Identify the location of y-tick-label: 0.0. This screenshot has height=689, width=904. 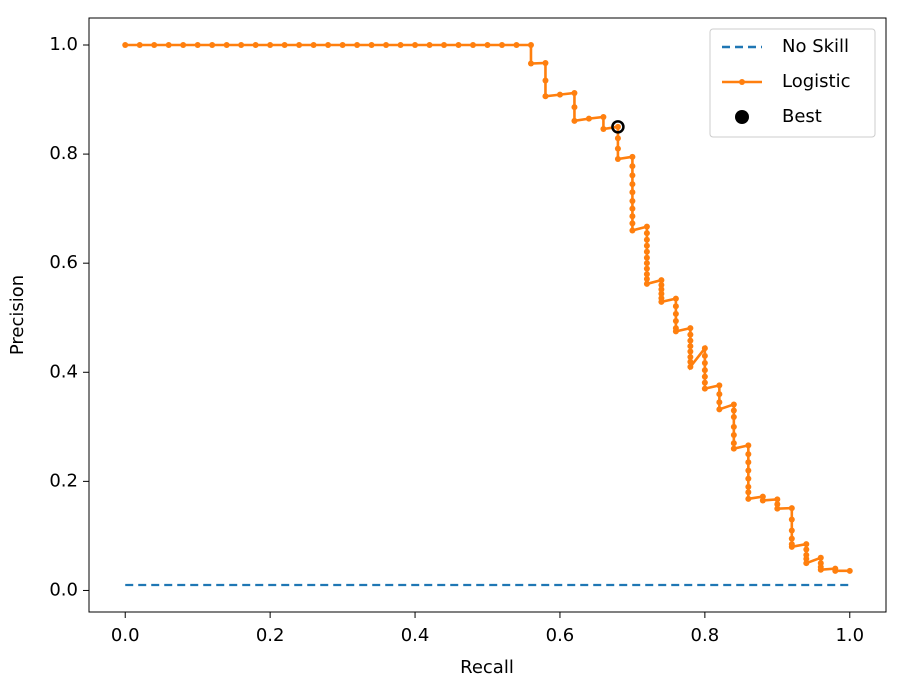
(63, 589).